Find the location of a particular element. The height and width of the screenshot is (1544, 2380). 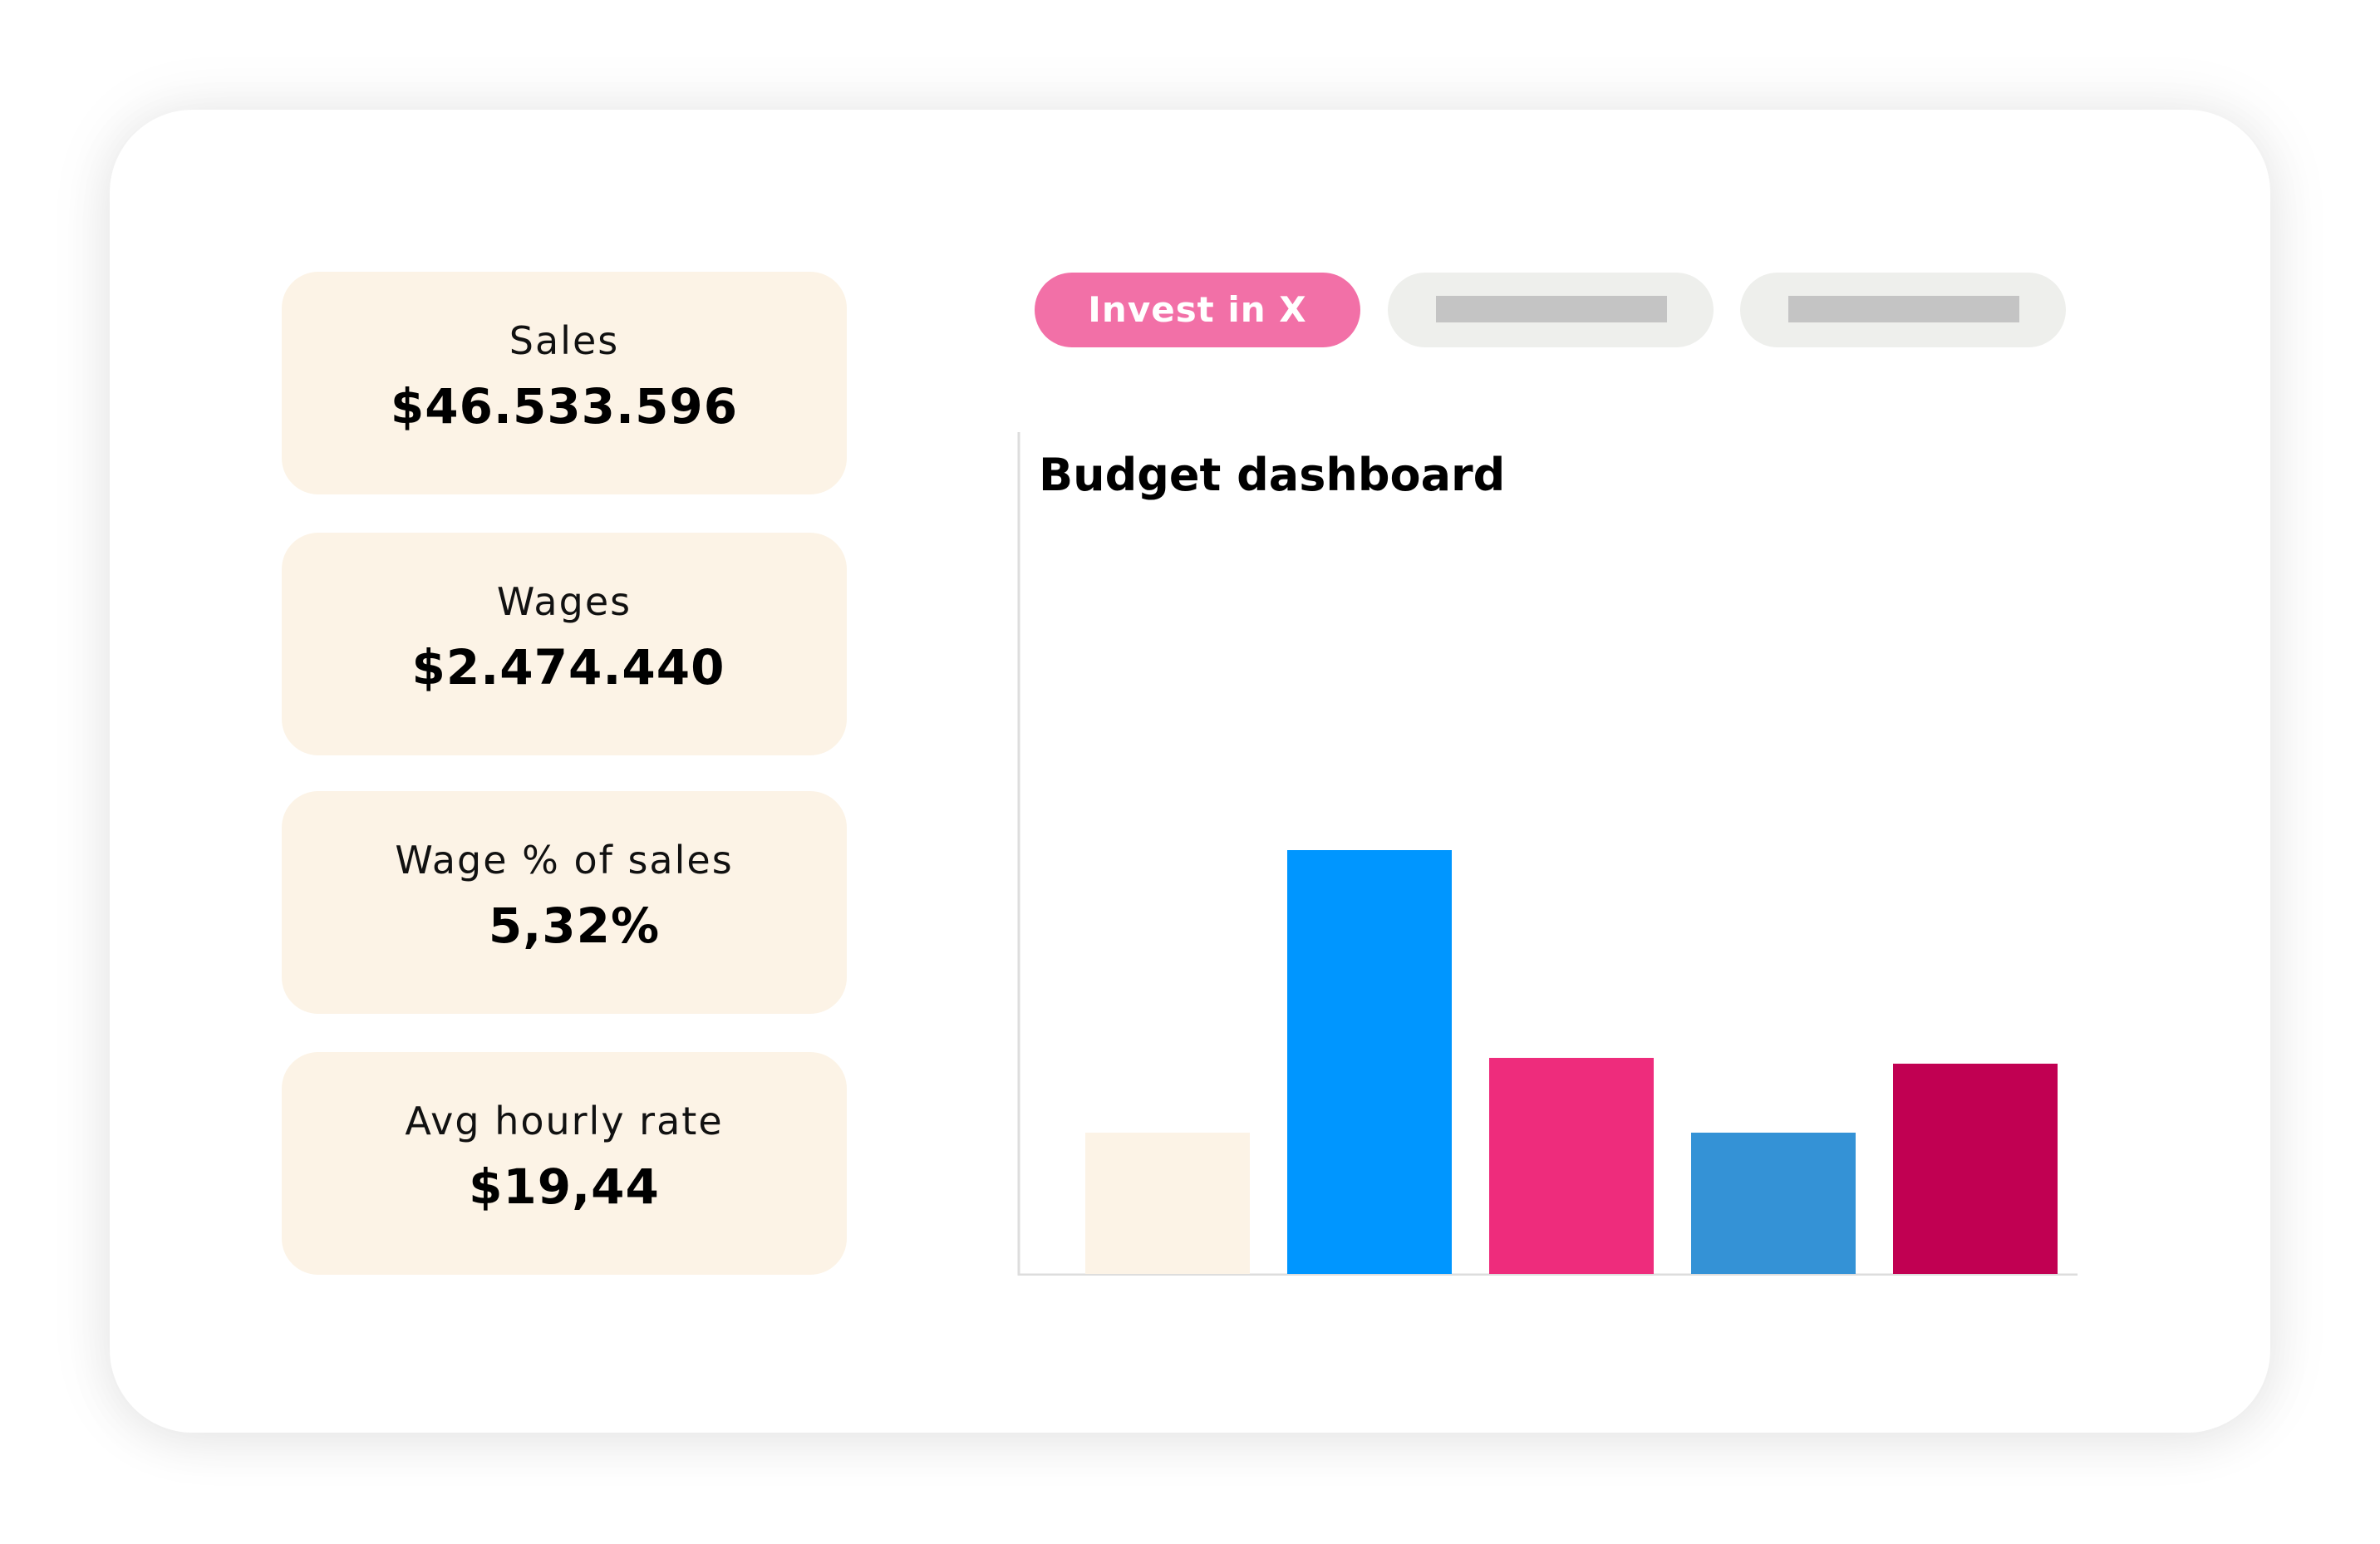

tab-invest-in-x: Invest in X is located at coordinates (1197, 310).